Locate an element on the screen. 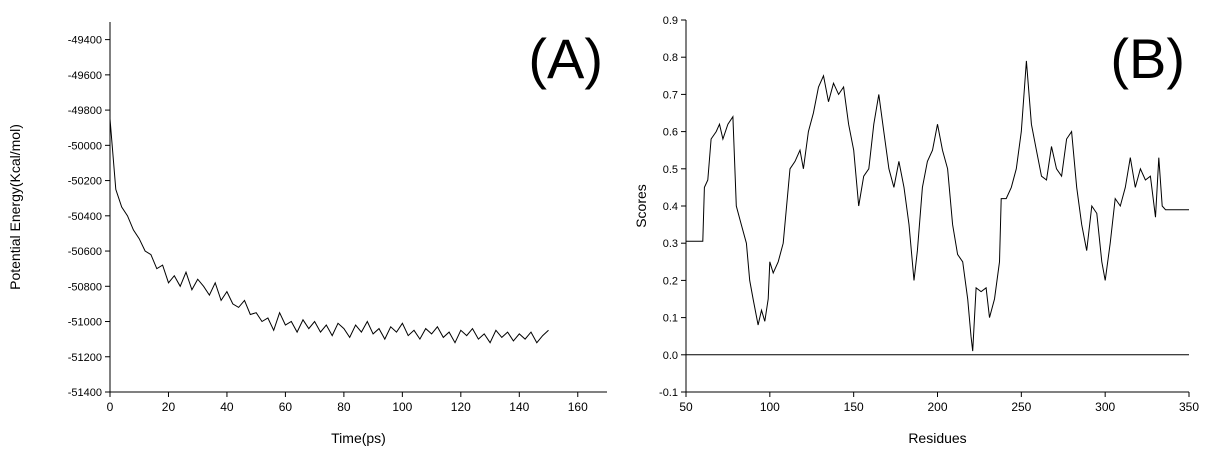  y-tick-label: -50200 is located at coordinates (85, 182).